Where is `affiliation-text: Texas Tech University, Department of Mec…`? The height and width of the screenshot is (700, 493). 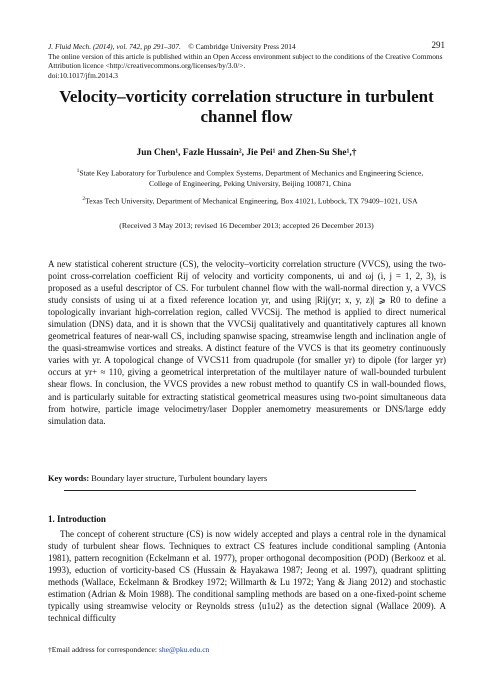 affiliation-text: Texas Tech University, Department of Mec… is located at coordinates (251, 201).